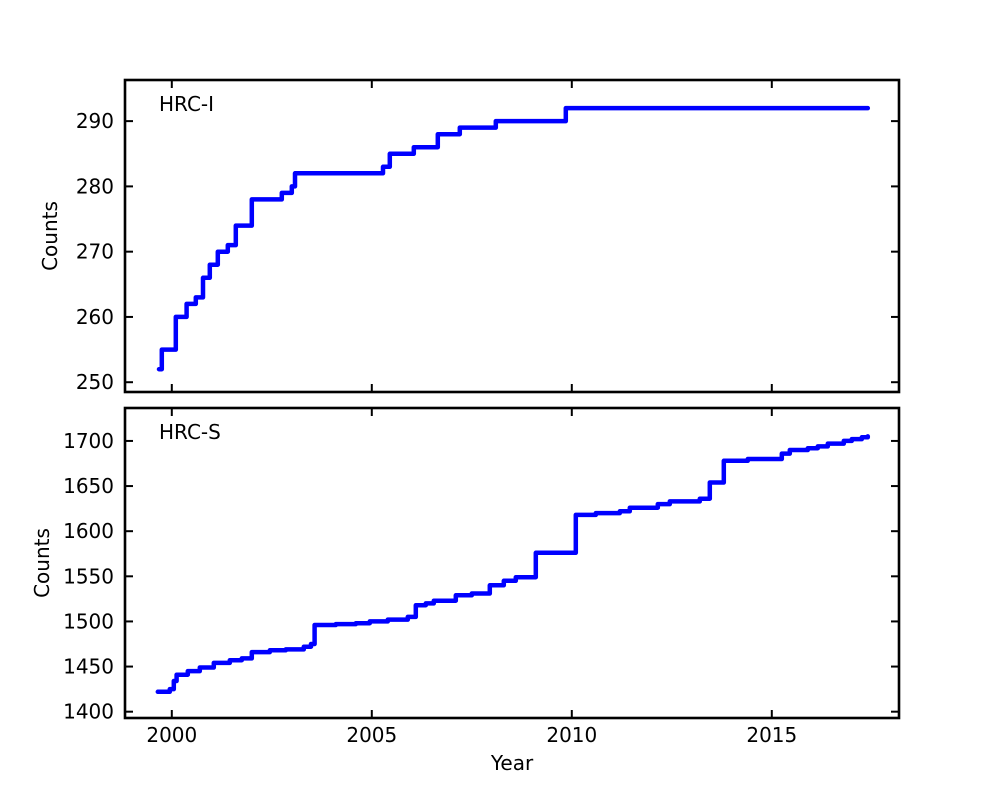 The height and width of the screenshot is (800, 1000). What do you see at coordinates (571, 735) in the screenshot?
I see `x-axis-tick-label: 2010` at bounding box center [571, 735].